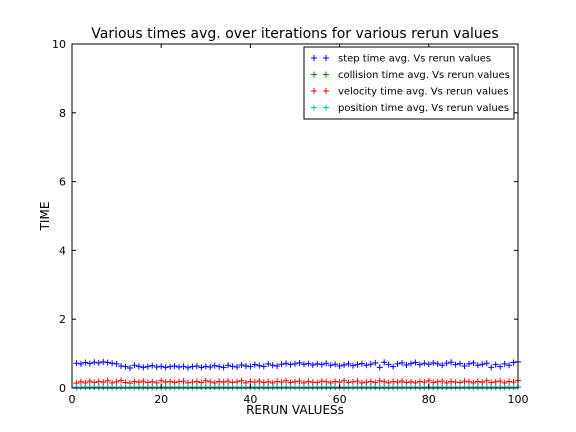  Describe the element at coordinates (295, 410) in the screenshot. I see `x-axis-label: RERUN VALUESs` at that location.